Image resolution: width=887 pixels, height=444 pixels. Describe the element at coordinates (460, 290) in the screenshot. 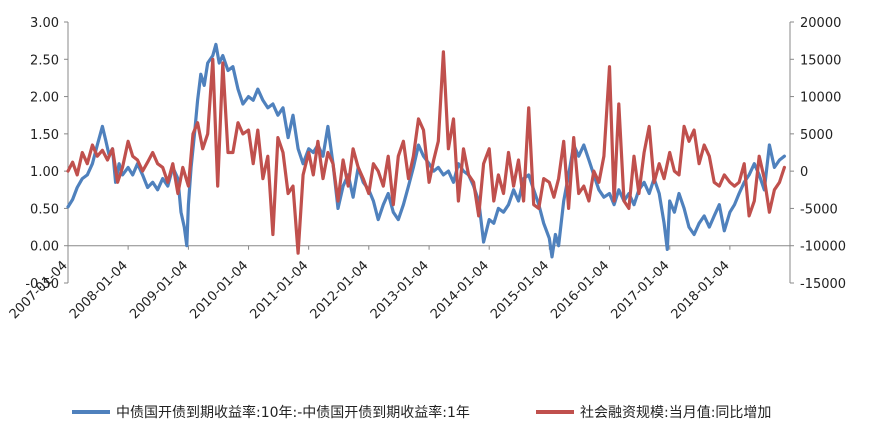

I see `x-tick-label: 2014-01-04` at that location.